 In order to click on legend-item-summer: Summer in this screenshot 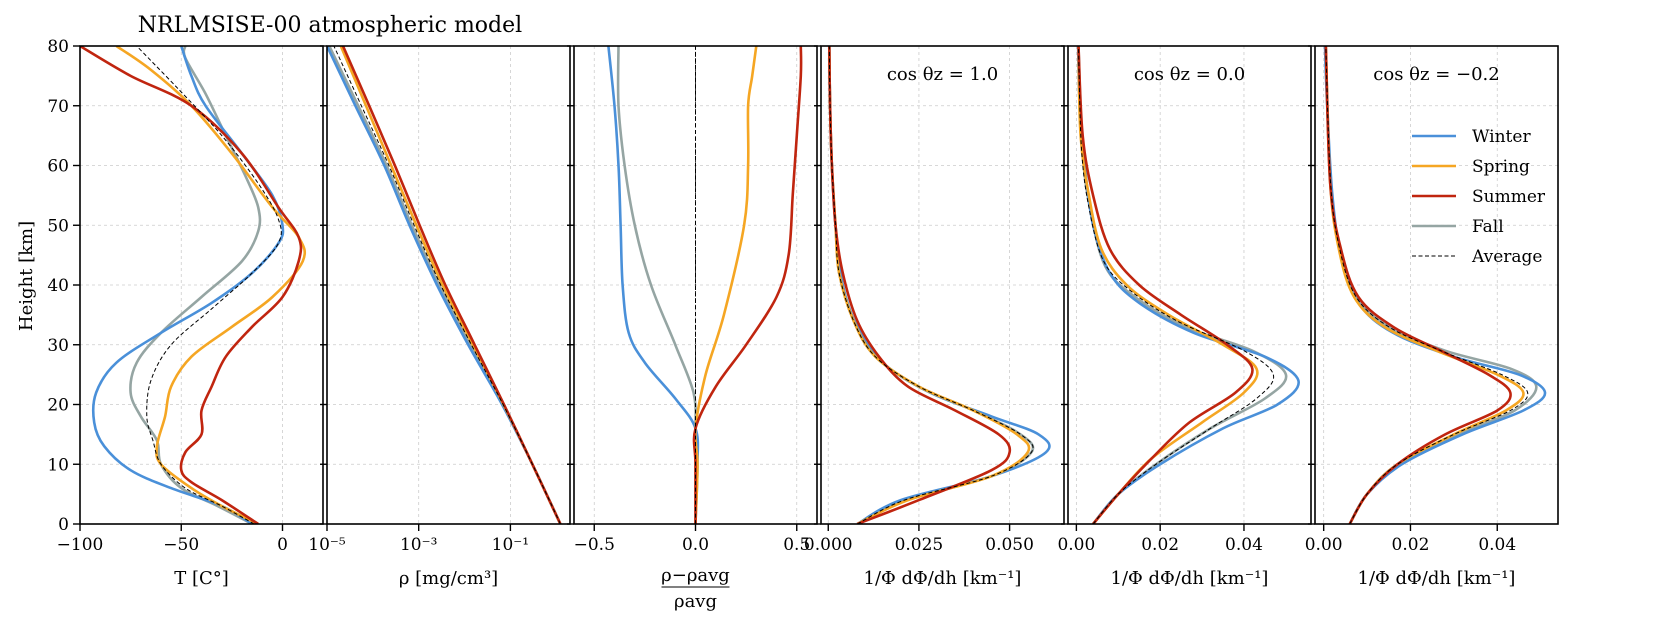, I will do `click(1479, 197)`.